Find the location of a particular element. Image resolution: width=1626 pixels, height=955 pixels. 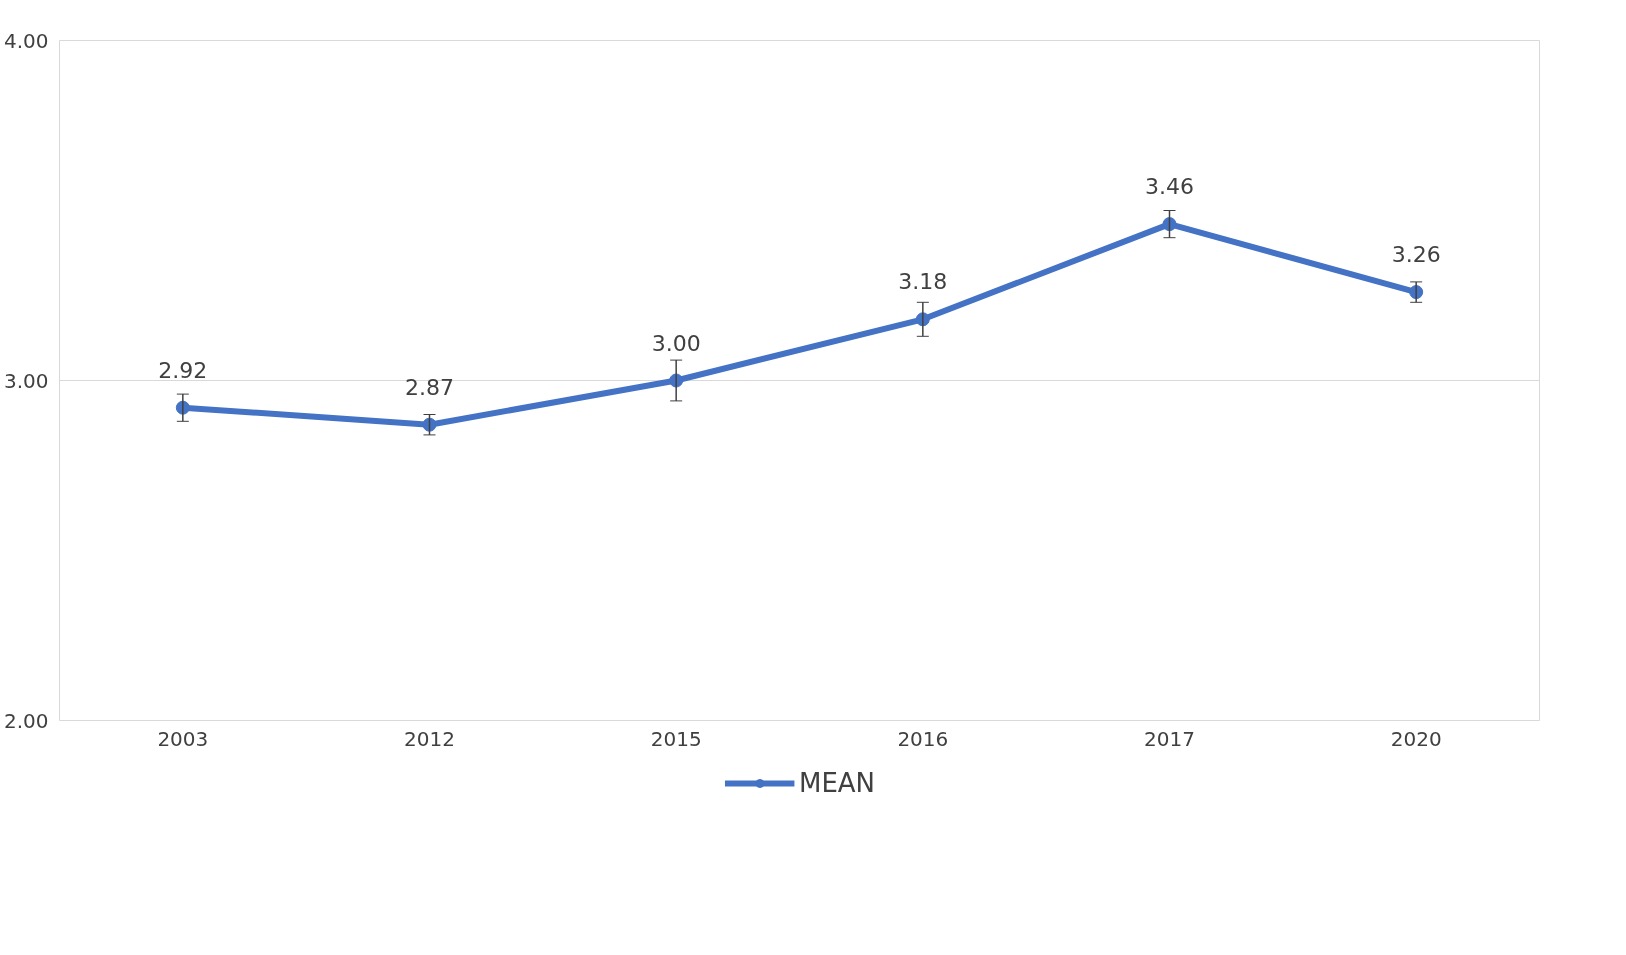

data-label: 3.26 is located at coordinates (1416, 255).